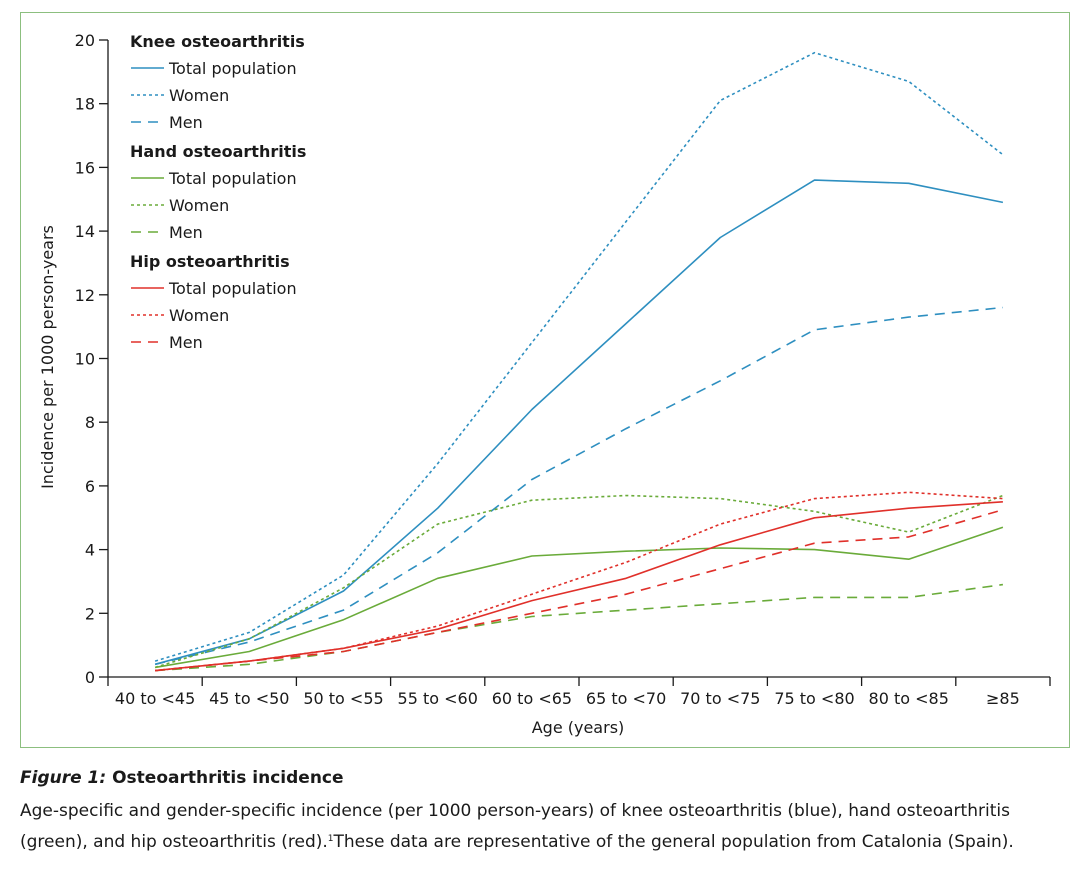  Describe the element at coordinates (626, 698) in the screenshot. I see `x-tick-label: 65 to <70` at that location.